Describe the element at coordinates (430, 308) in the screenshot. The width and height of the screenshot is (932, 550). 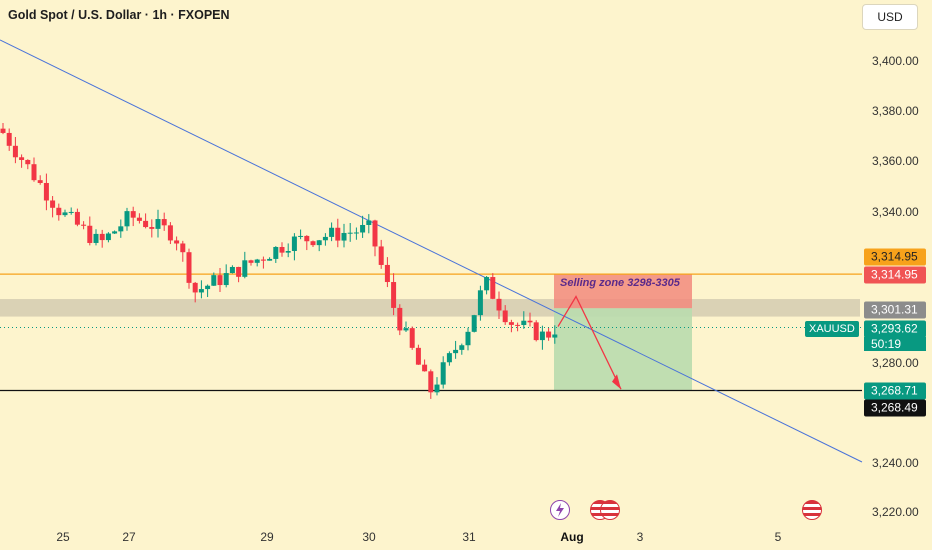
I see `zone-band` at that location.